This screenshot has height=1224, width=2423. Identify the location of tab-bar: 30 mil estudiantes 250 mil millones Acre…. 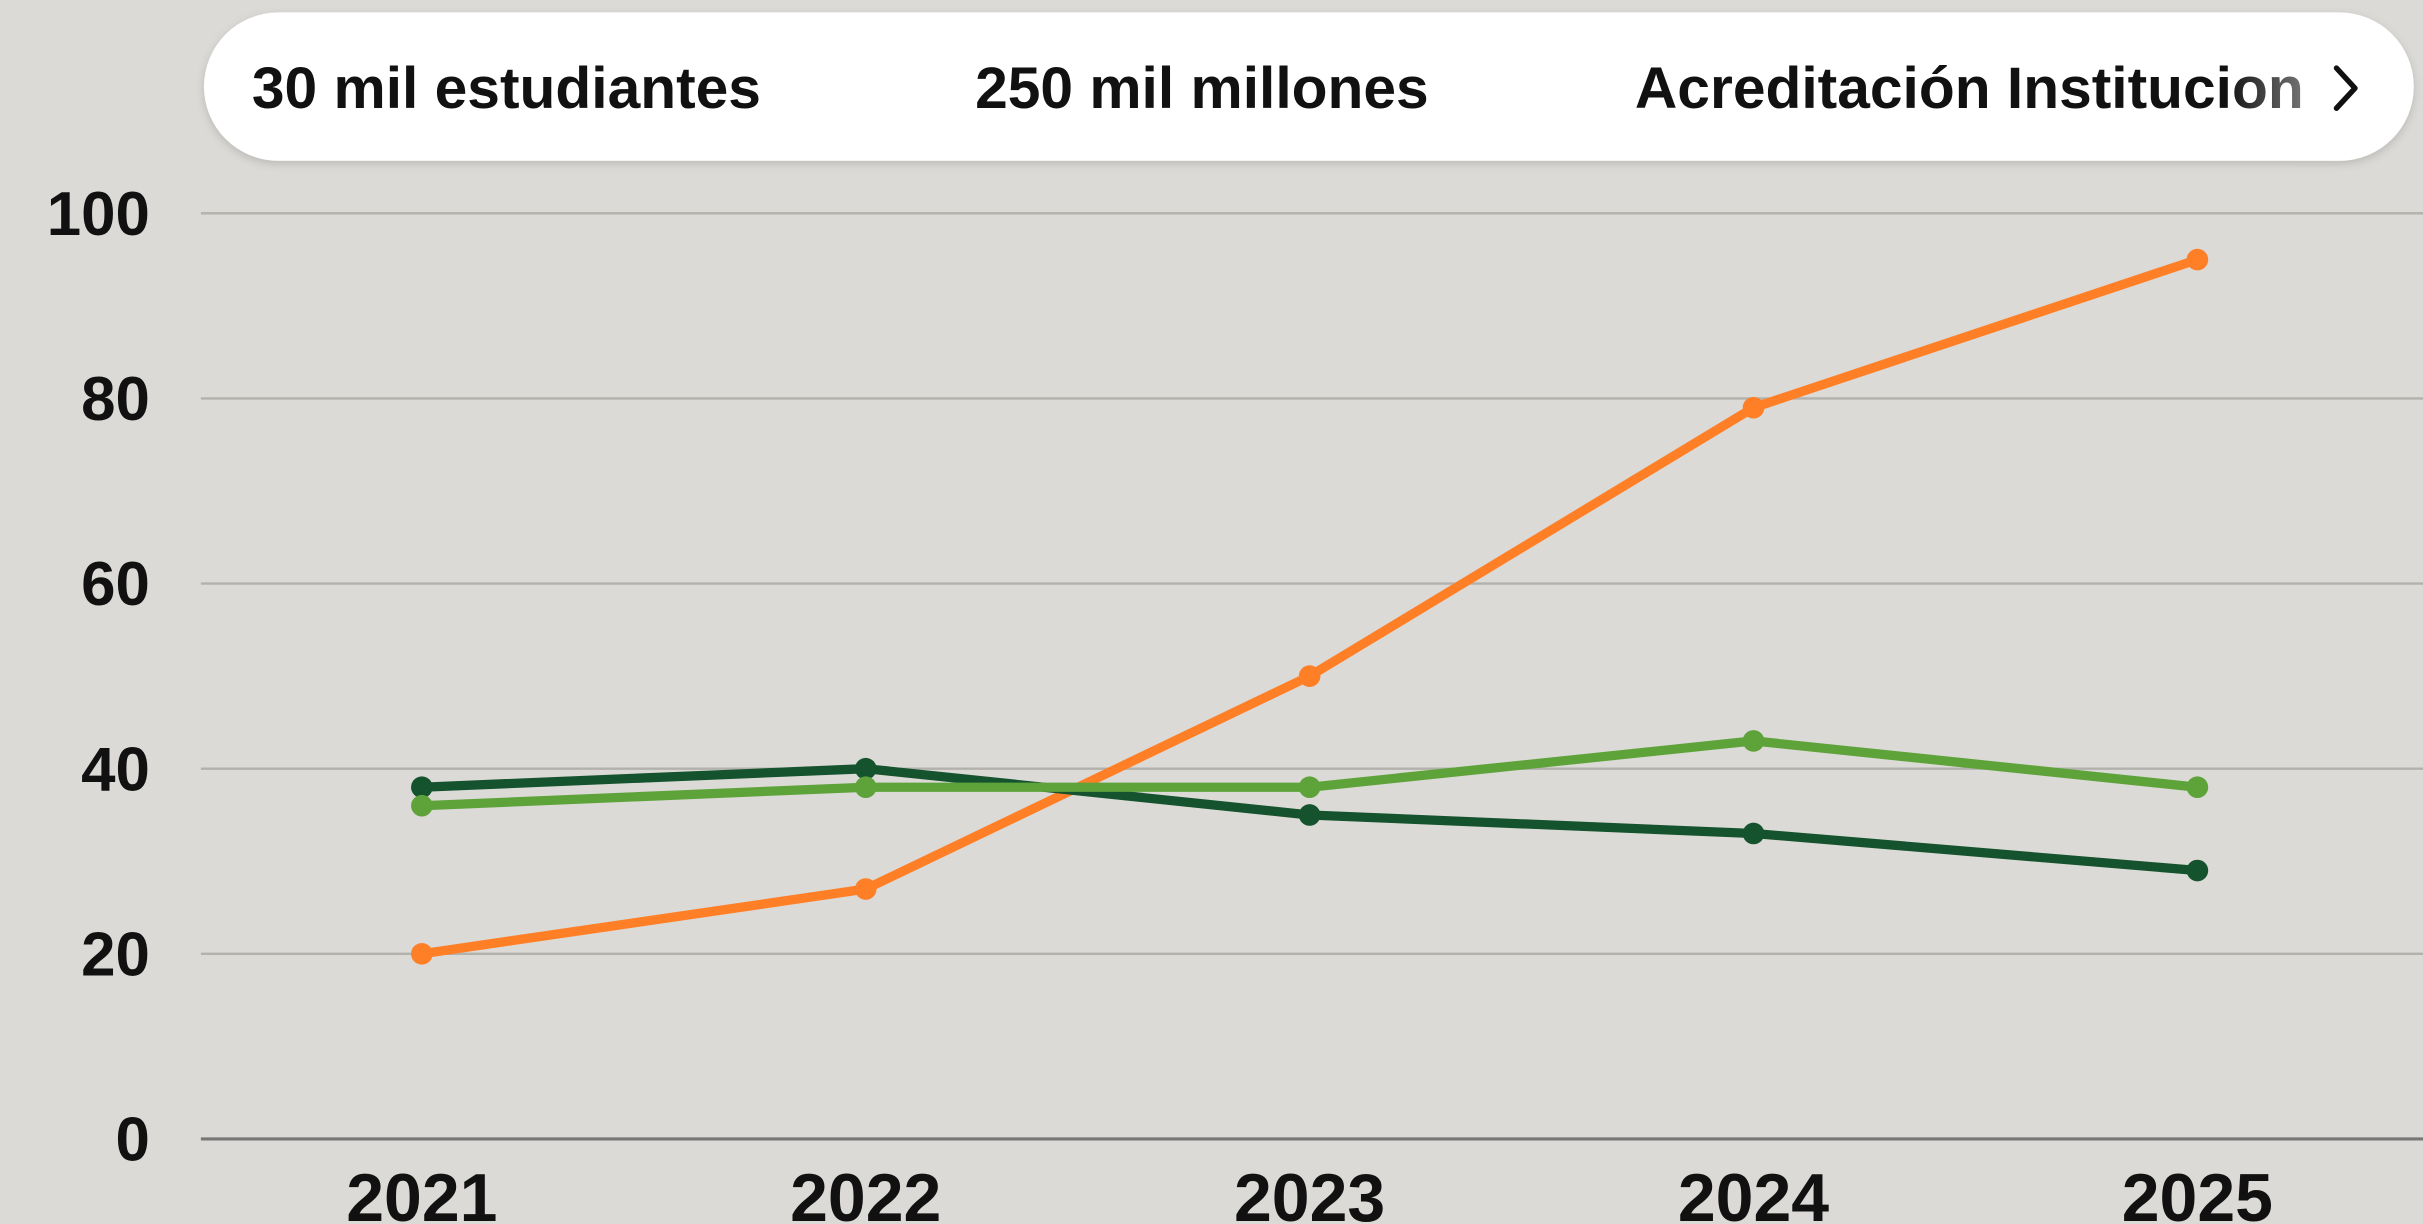
(1308, 86).